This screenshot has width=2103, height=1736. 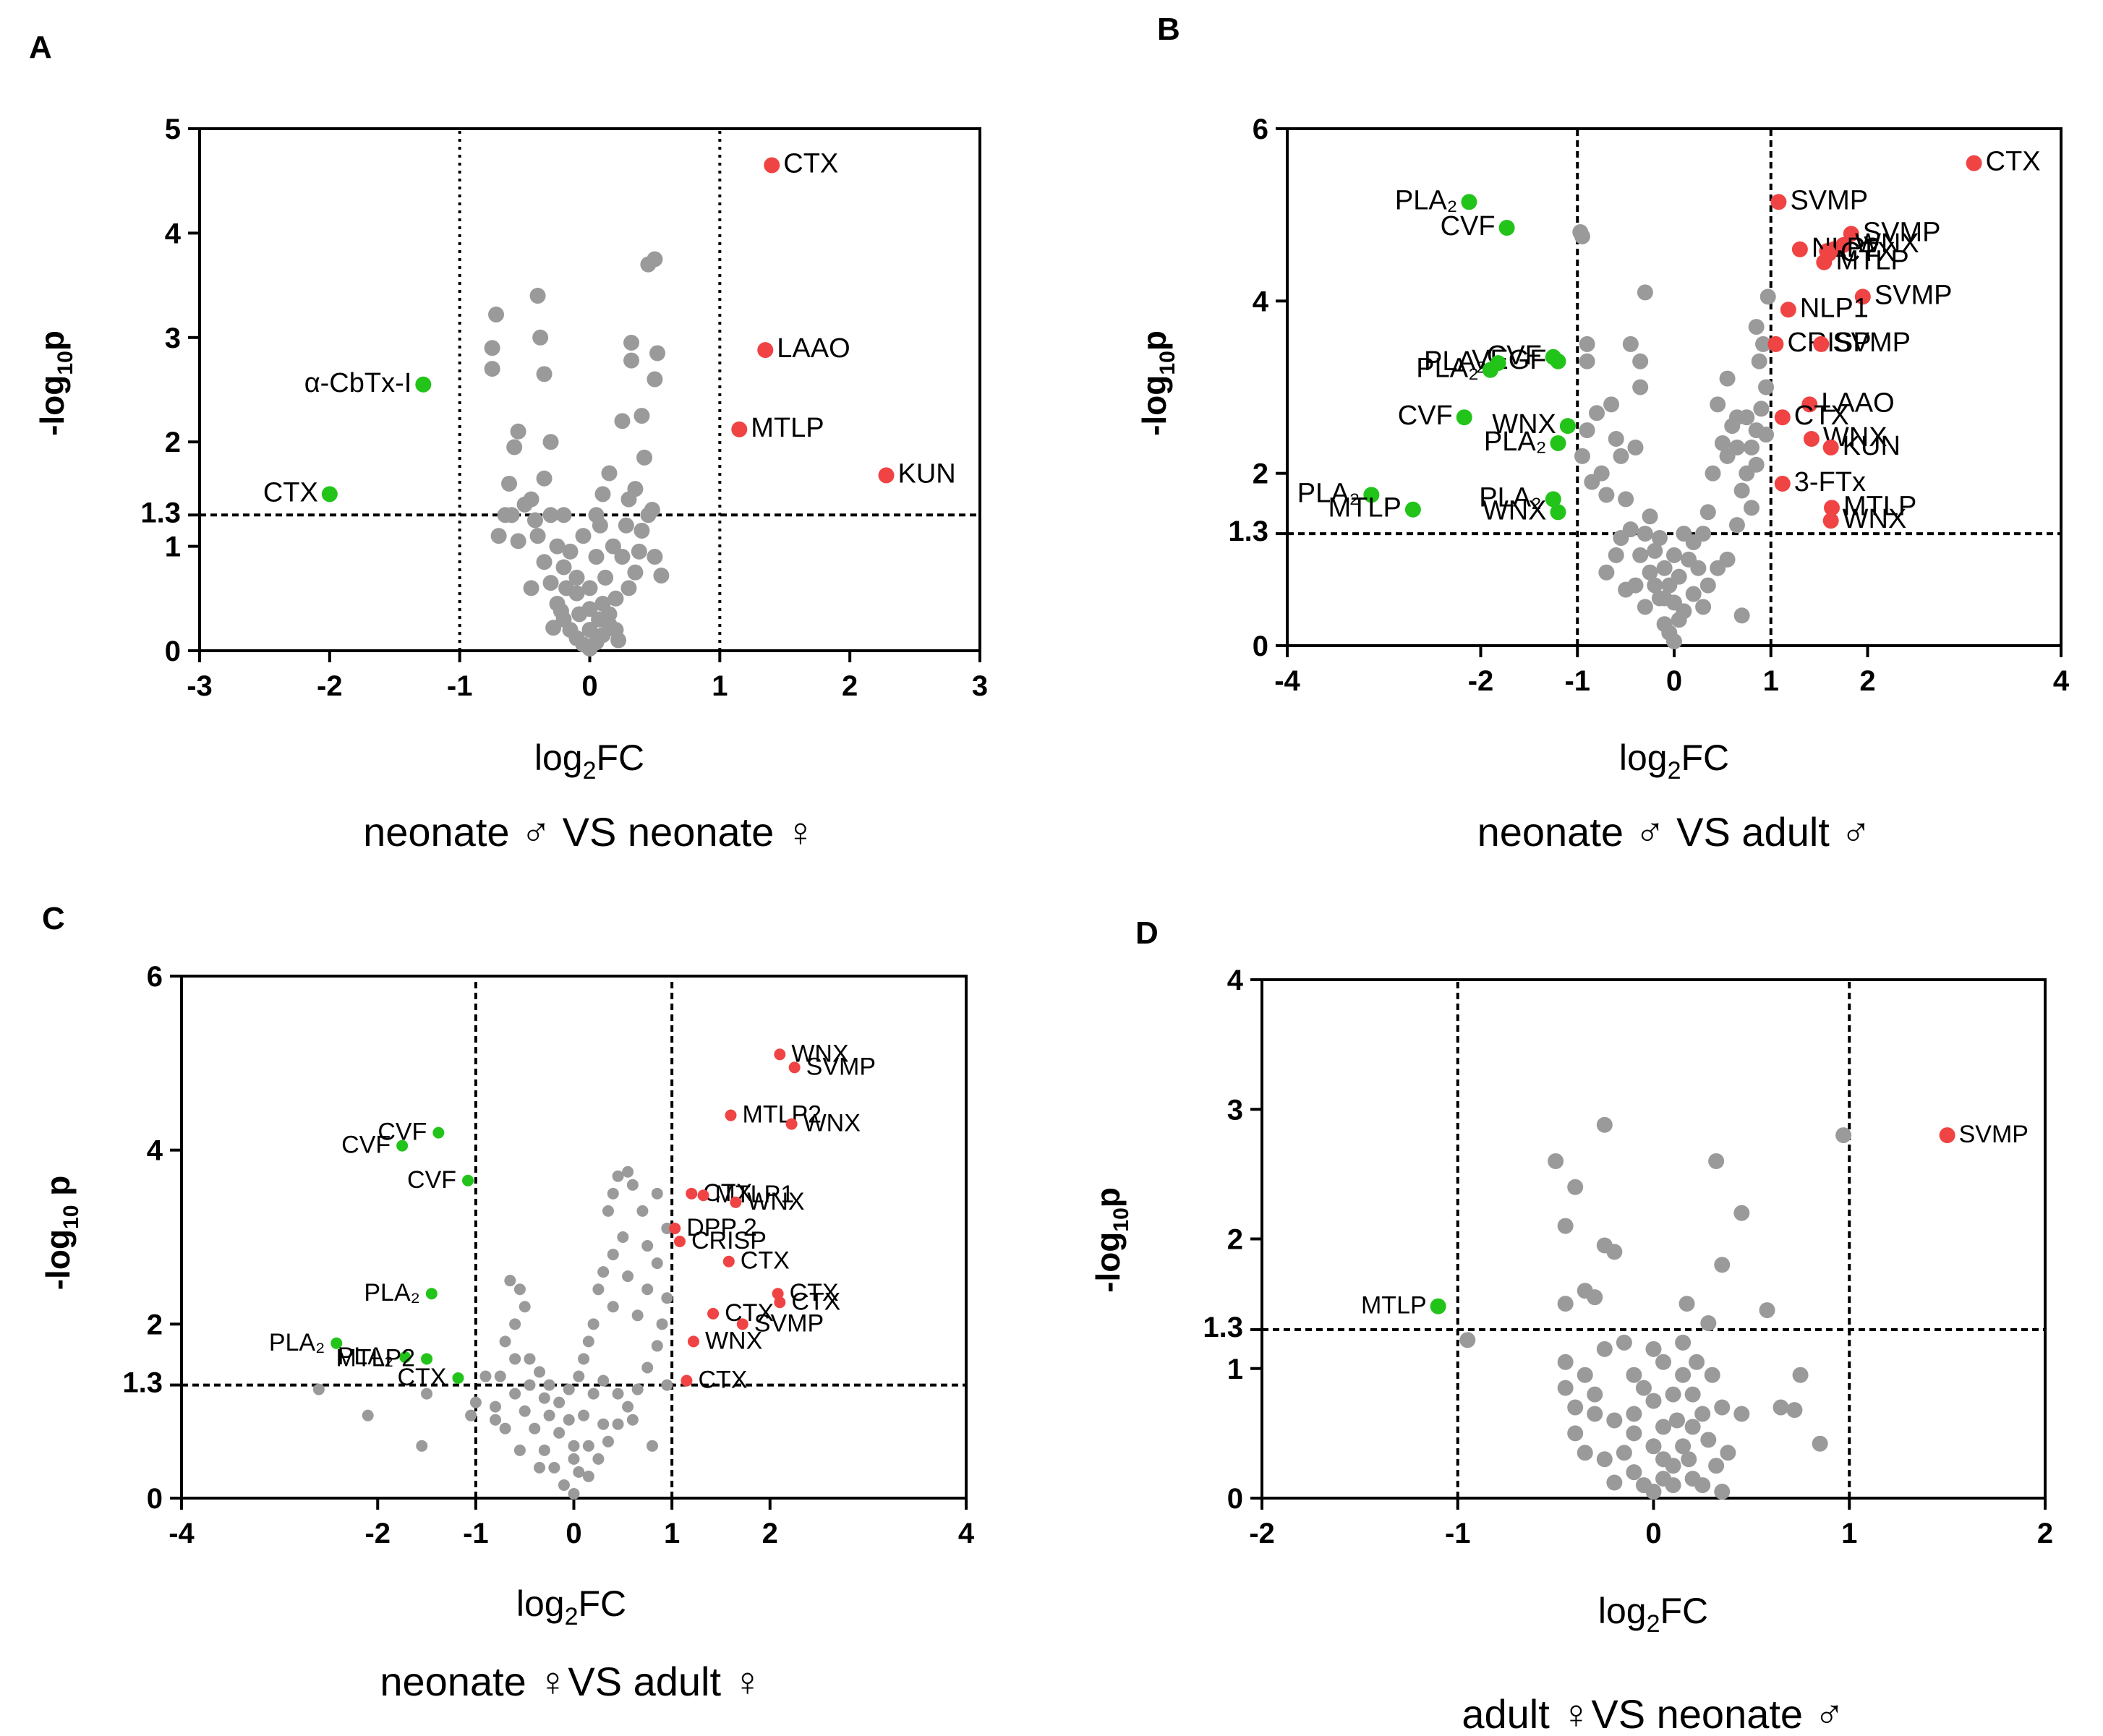 What do you see at coordinates (1469, 226) in the screenshot?
I see `point-label: CVF` at bounding box center [1469, 226].